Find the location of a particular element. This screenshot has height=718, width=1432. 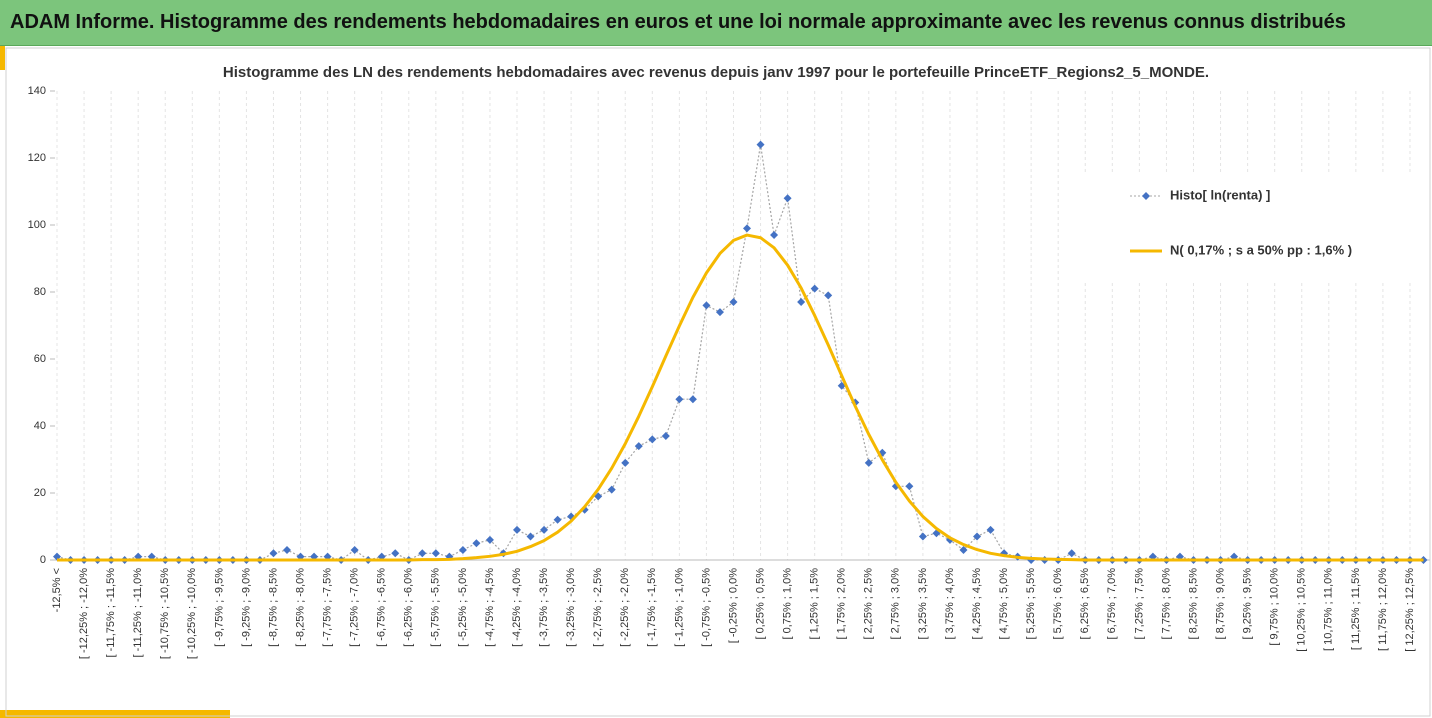

y-tick-label: 140 is located at coordinates (37, 91).